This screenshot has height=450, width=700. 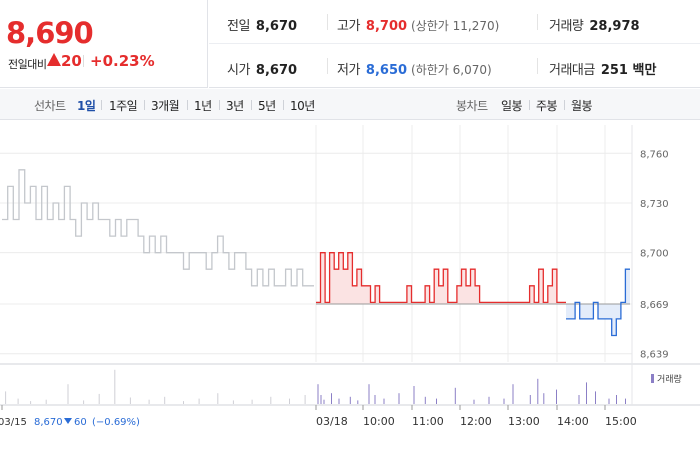 I want to click on lower-limit: (하한가 6,070), so click(x=451, y=70).